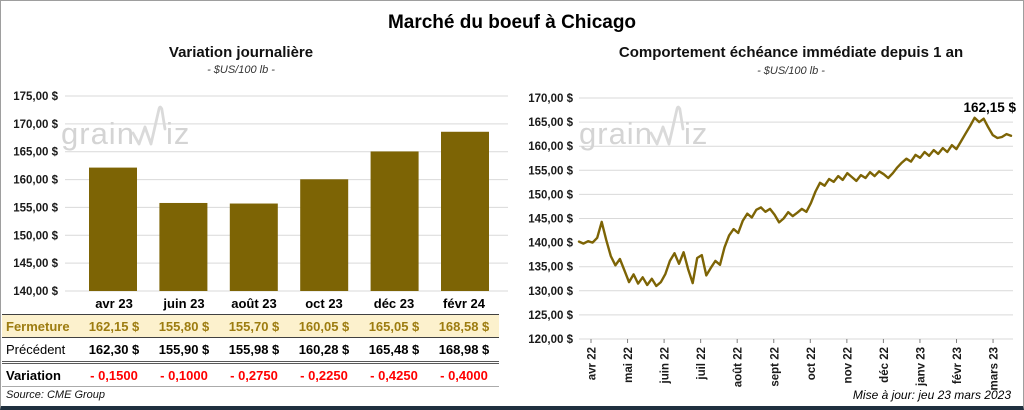  I want to click on bar-chart-subtitle: - $US/100 lb -, so click(241, 70).